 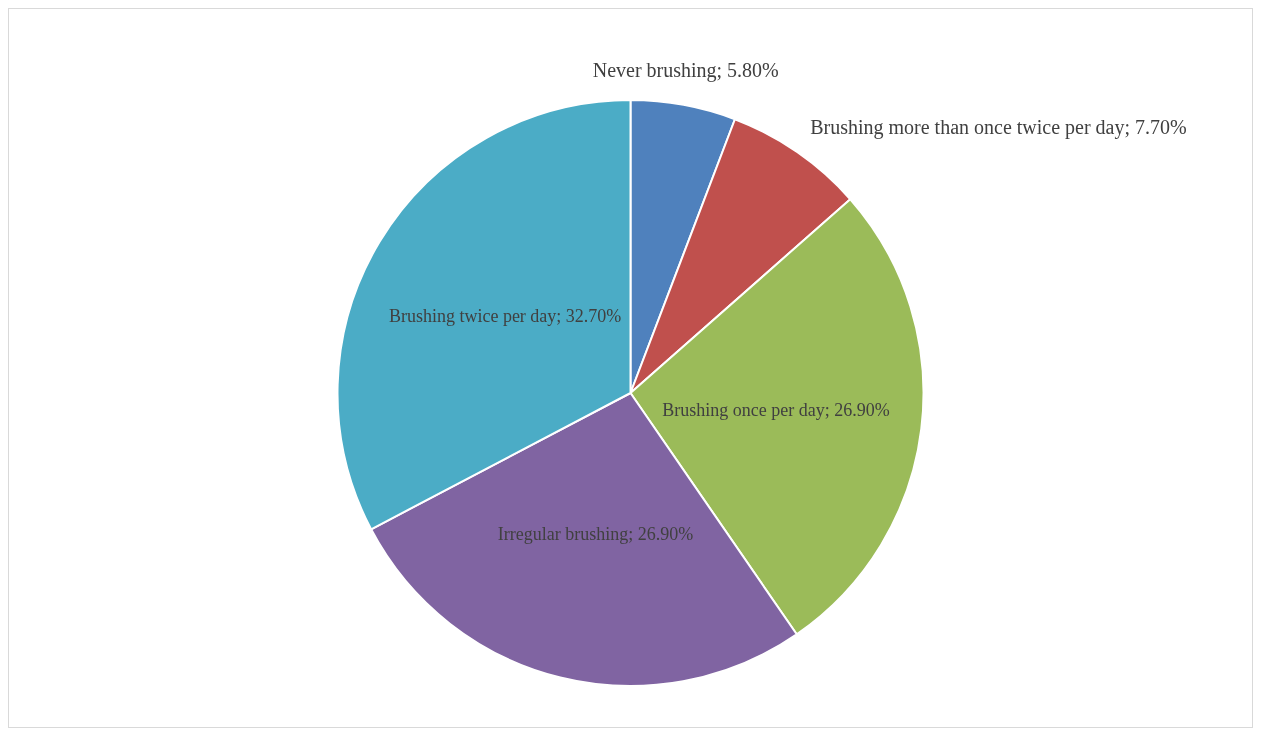 I want to click on slice-label: Irregular brushing; 26.90%, so click(x=595, y=533).